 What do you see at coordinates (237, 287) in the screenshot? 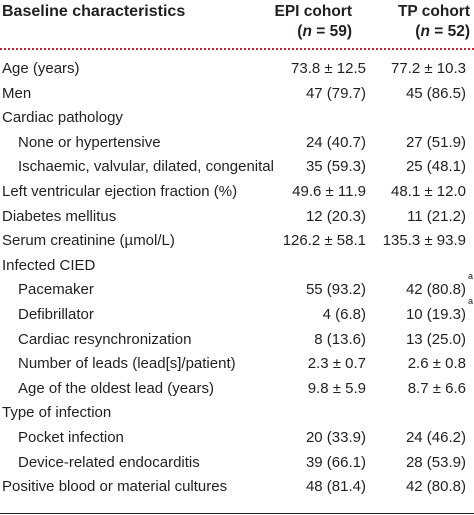
I see `table-row: Pacemaker 55 (93.2) 42 (80.8) a` at bounding box center [237, 287].